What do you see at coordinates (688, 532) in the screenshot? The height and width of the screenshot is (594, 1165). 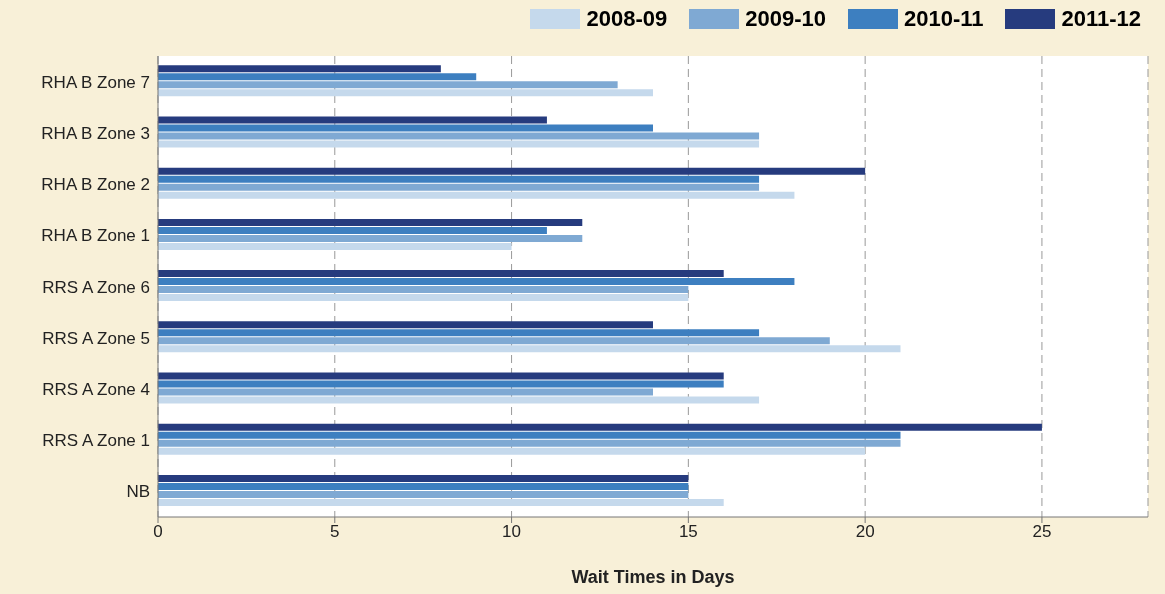 I see `x-tick-label: 15` at bounding box center [688, 532].